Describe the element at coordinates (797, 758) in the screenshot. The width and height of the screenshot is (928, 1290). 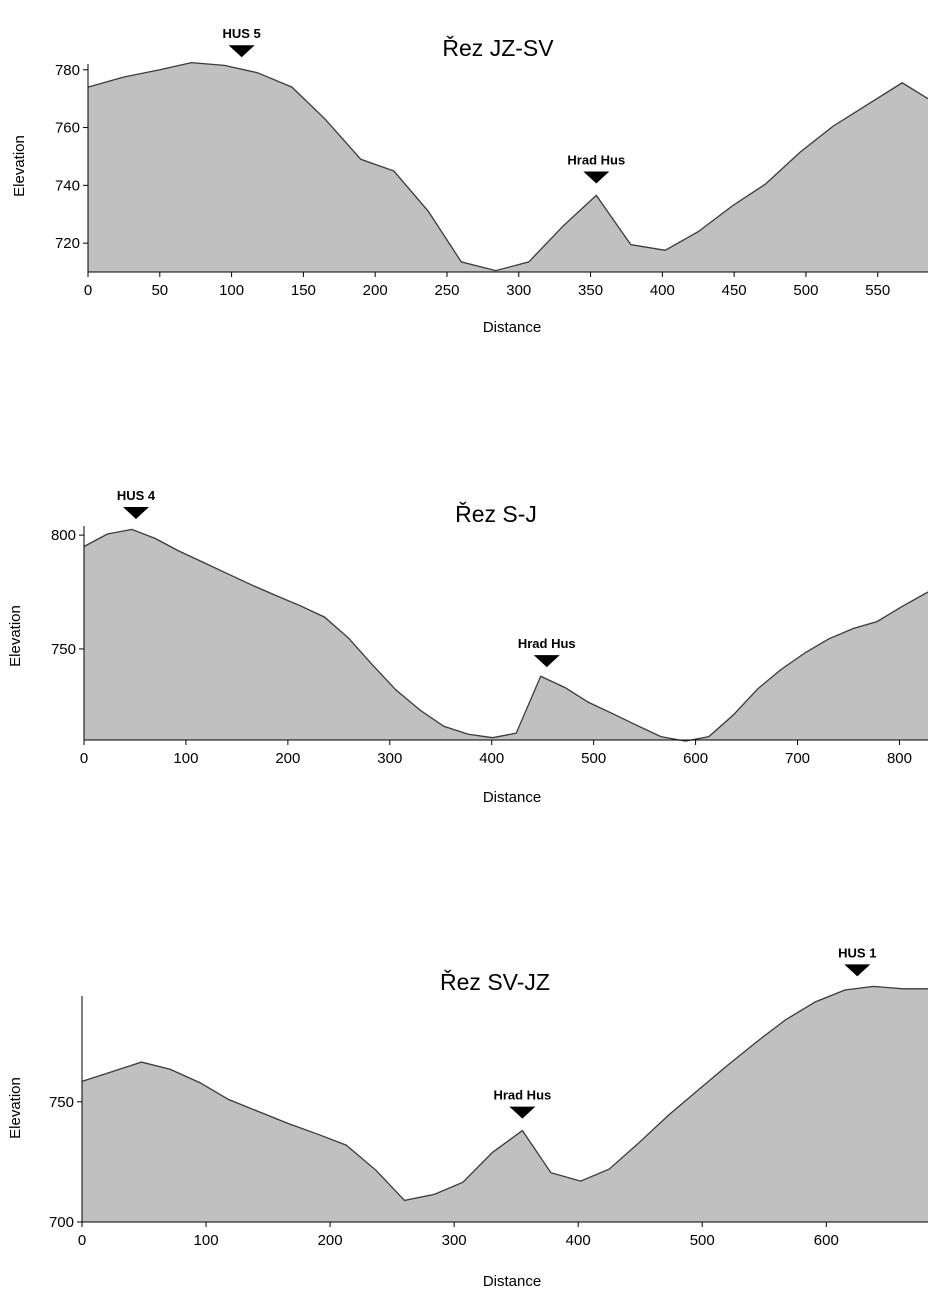
I see `x-tick-label: 700` at that location.